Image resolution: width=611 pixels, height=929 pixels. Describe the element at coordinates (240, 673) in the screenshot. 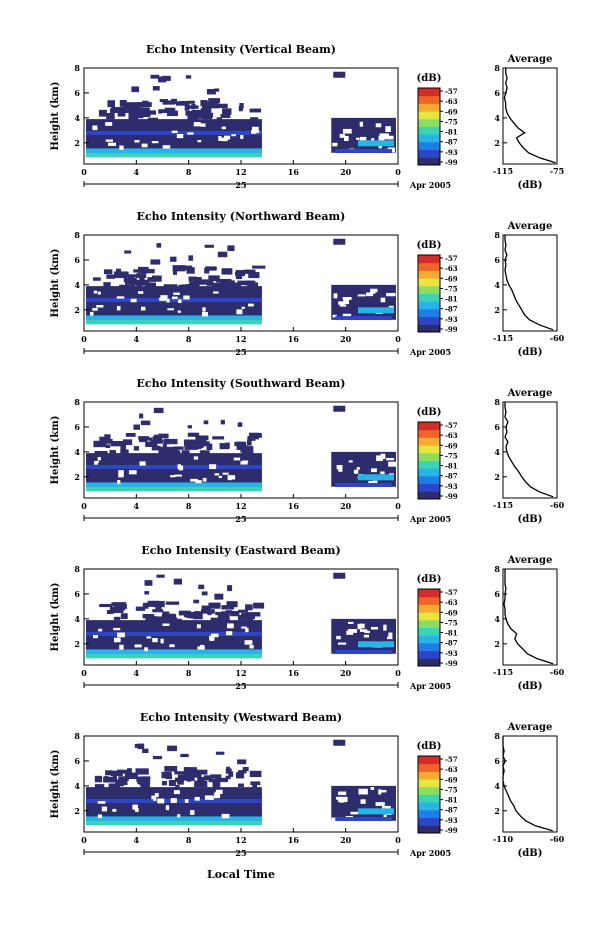

I see `x-tick-label: 12` at that location.